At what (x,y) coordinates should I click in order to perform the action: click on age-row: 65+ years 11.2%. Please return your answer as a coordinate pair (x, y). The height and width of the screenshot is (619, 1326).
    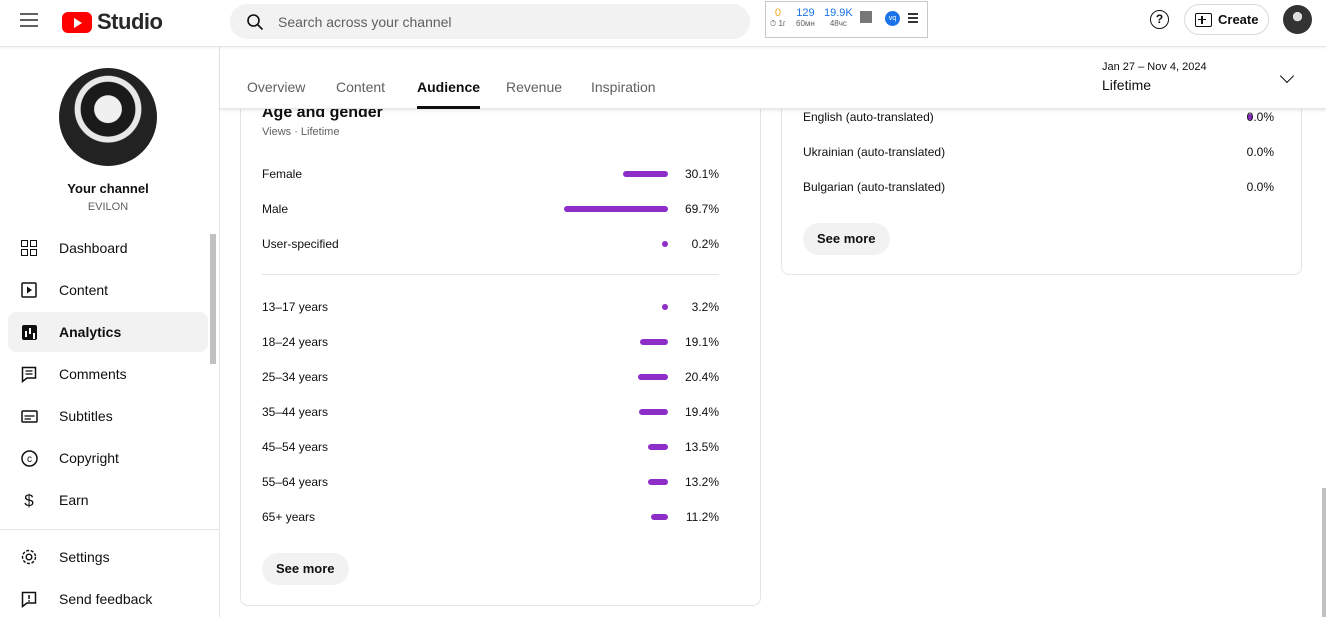
    Looking at the image, I should click on (490, 517).